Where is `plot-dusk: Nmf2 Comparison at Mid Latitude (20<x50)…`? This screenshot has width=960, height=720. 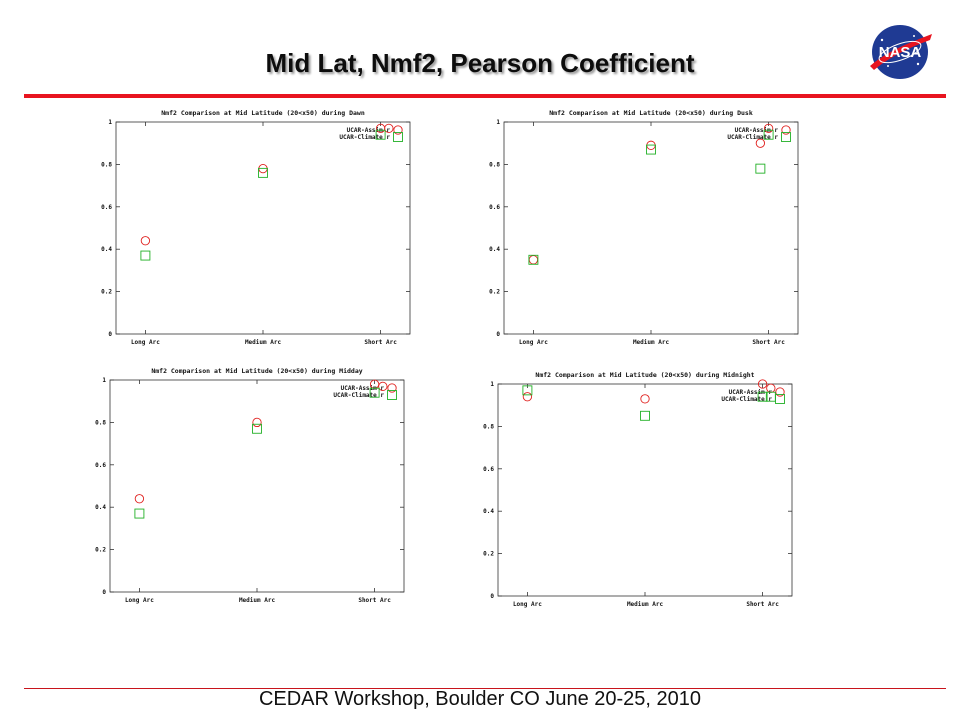 plot-dusk: Nmf2 Comparison at Mid Latitude (20<x50)… is located at coordinates (650, 234).